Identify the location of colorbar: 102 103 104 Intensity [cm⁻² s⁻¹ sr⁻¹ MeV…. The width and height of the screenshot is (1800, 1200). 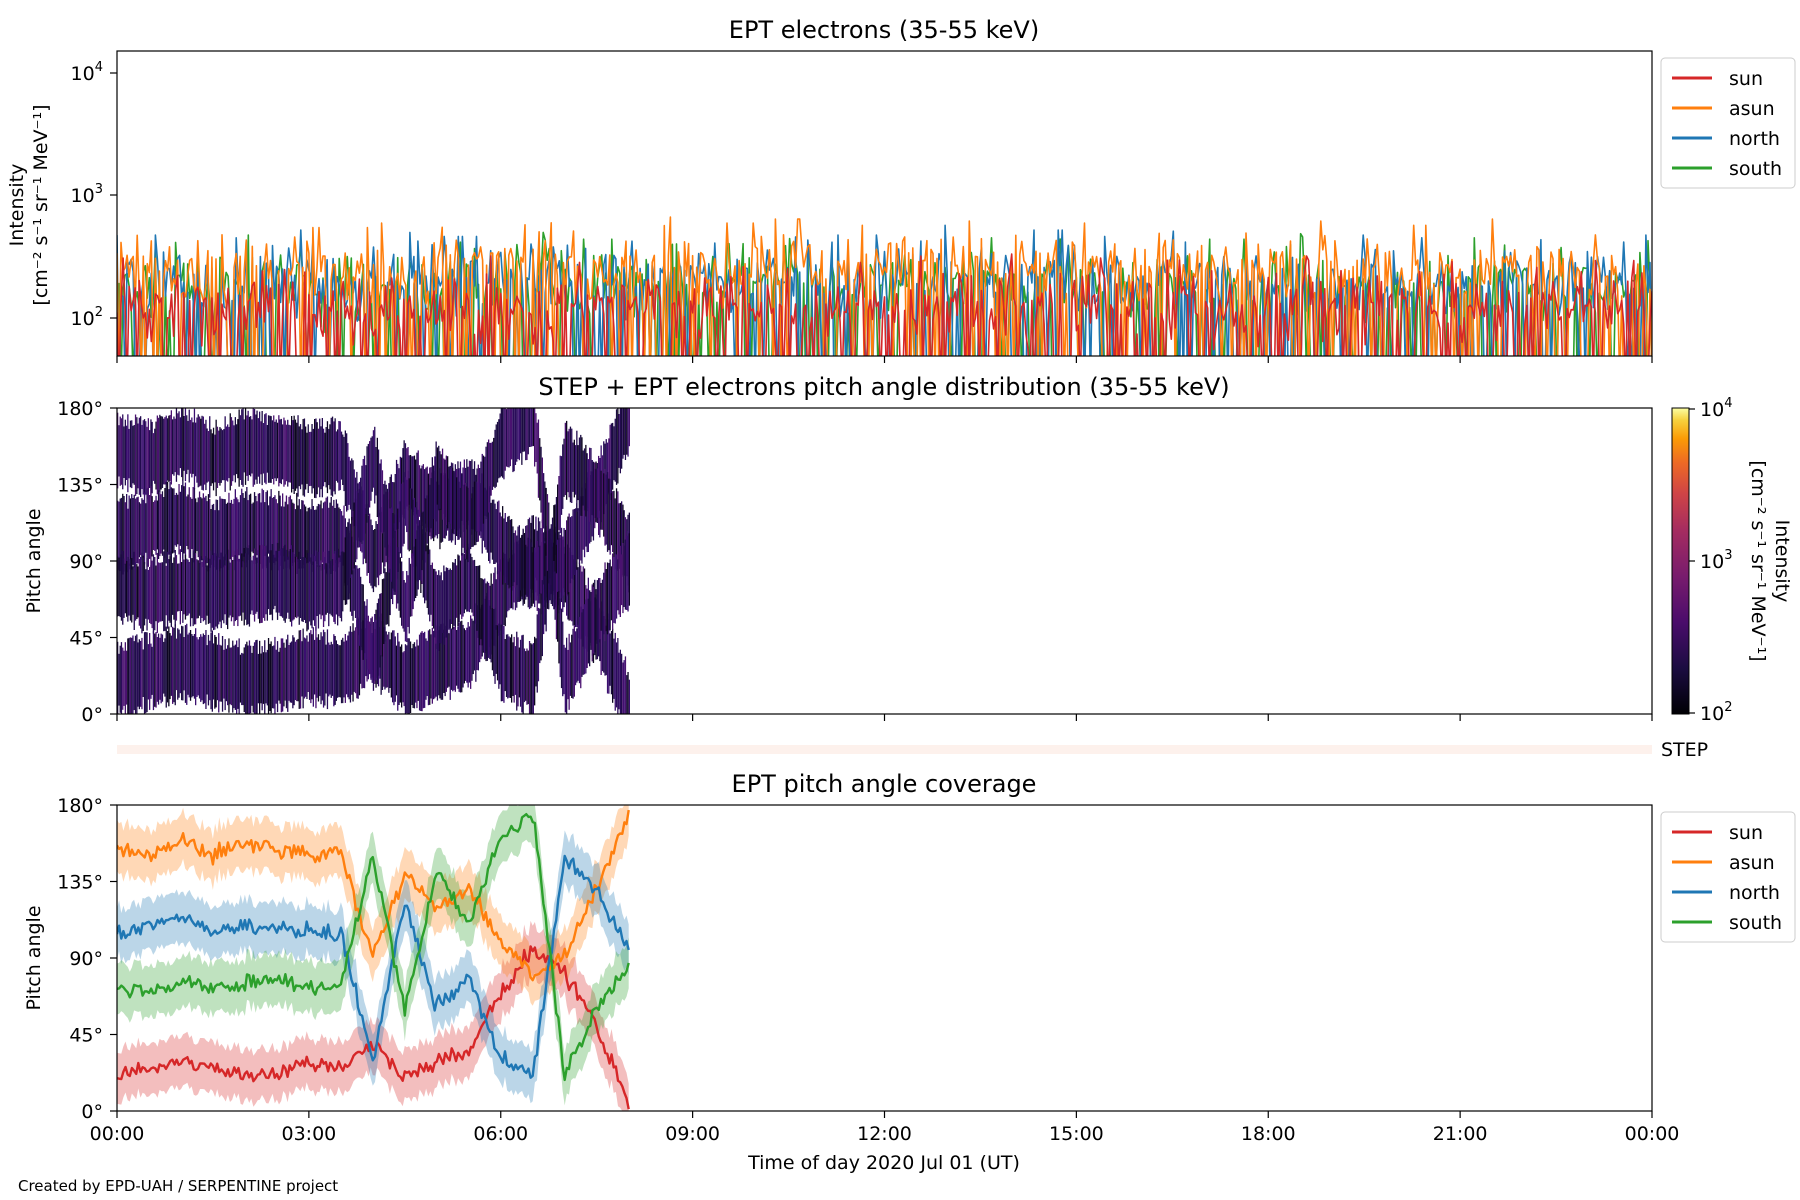
(1732, 560).